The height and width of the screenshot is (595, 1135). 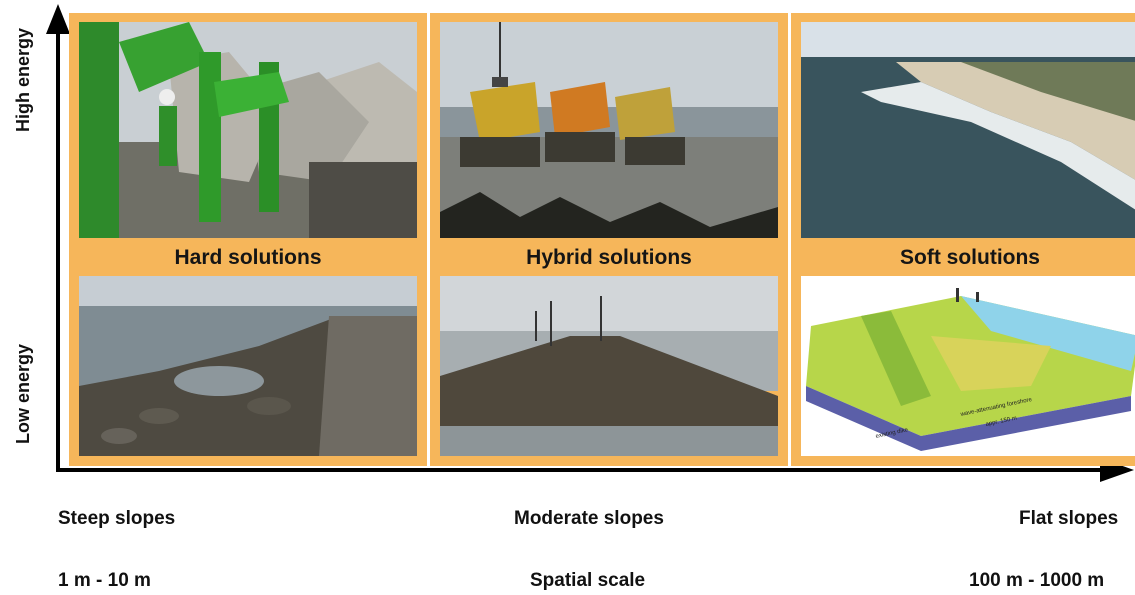 I want to click on y-axis-arrow, so click(x=58, y=19).